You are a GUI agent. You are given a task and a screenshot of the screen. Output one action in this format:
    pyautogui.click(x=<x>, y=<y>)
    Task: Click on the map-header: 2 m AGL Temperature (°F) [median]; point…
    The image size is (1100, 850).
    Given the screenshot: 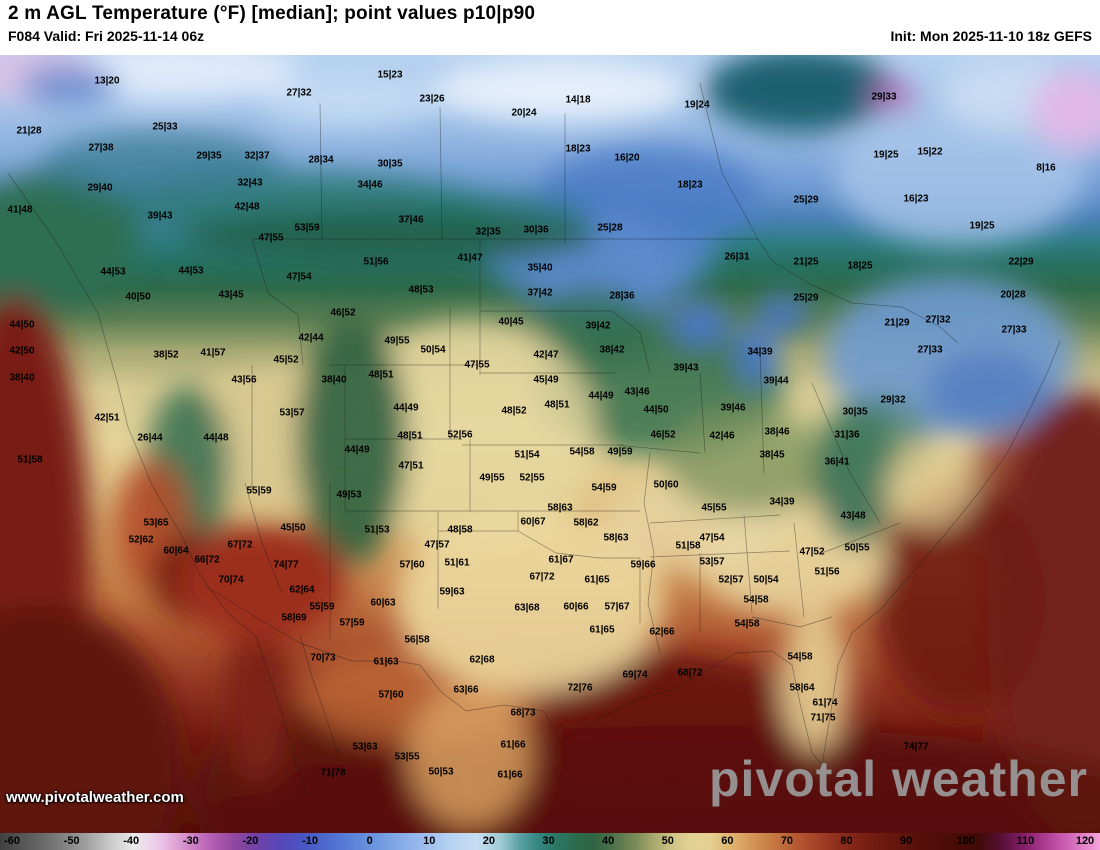 What is the action you would take?
    pyautogui.click(x=550, y=27)
    